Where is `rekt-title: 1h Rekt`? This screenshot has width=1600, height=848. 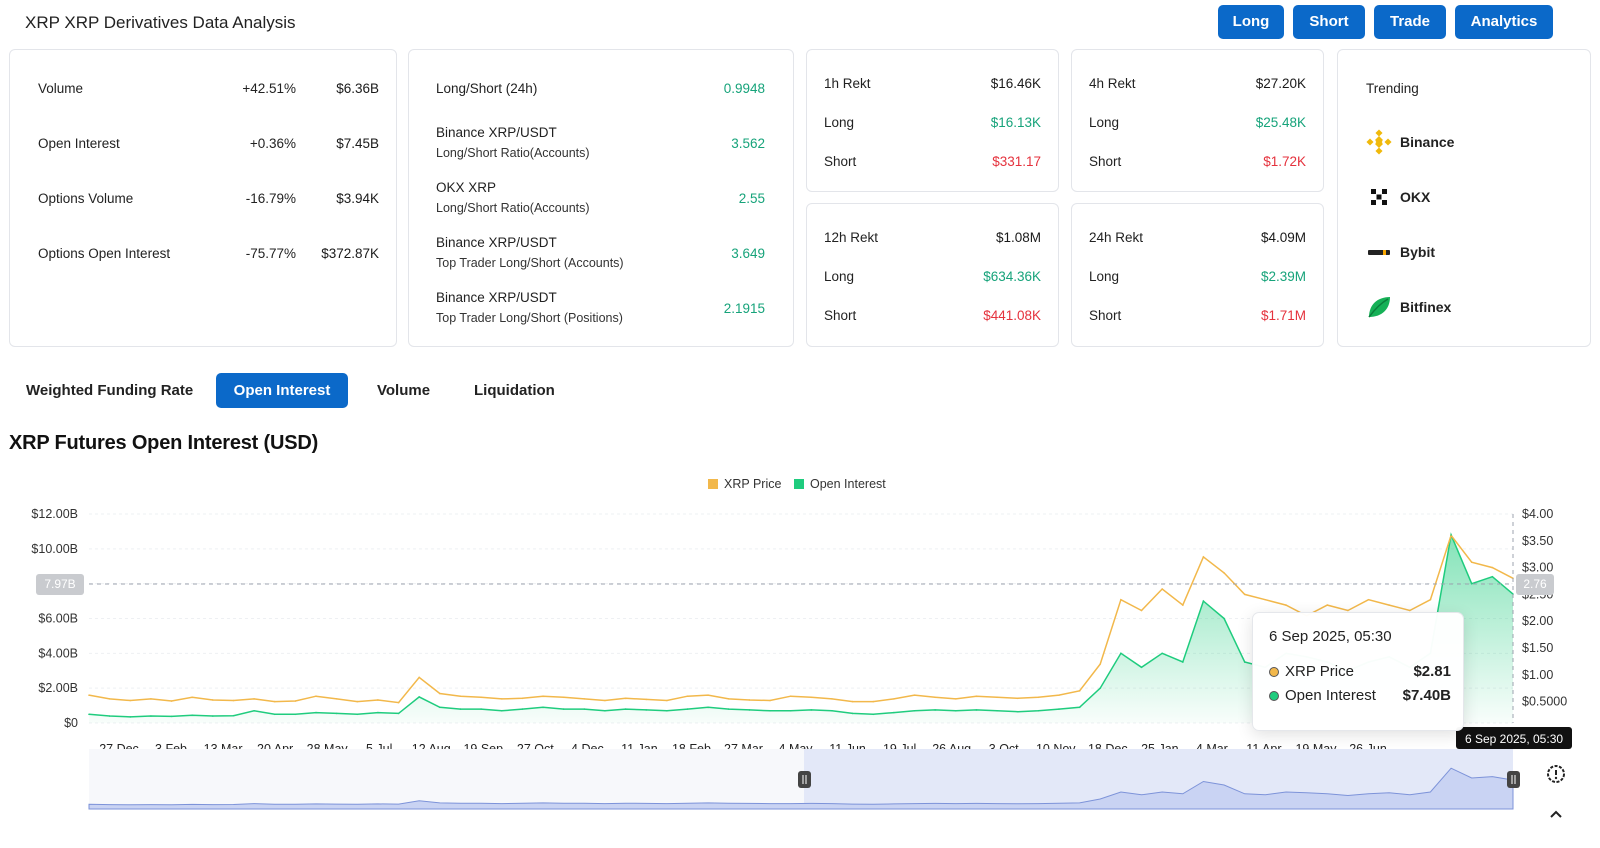
rekt-title: 1h Rekt is located at coordinates (847, 83).